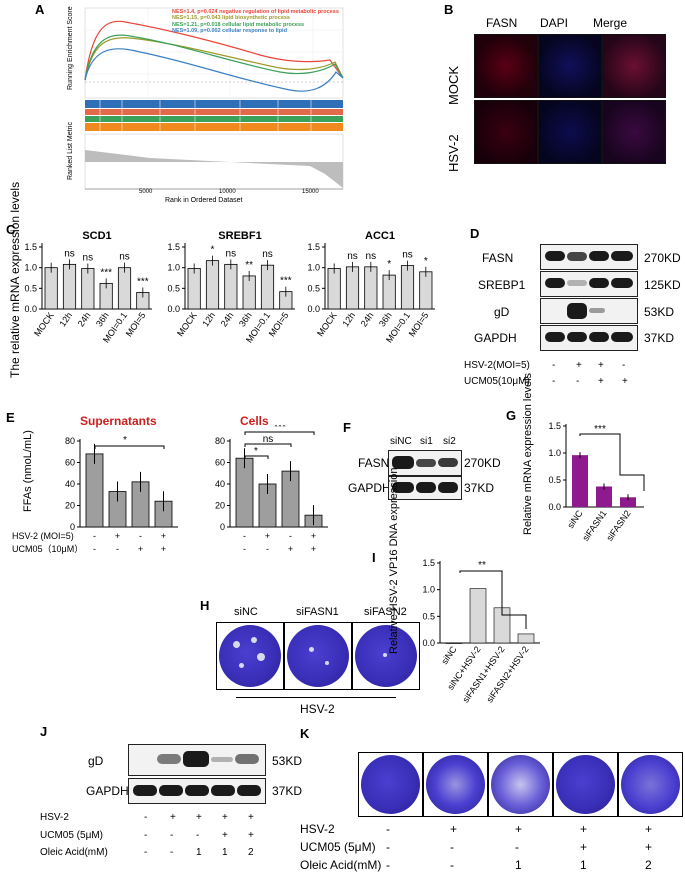 This screenshot has height=872, width=685. What do you see at coordinates (251, 817) in the screenshot?
I see `wj-hsv-5: +` at bounding box center [251, 817].